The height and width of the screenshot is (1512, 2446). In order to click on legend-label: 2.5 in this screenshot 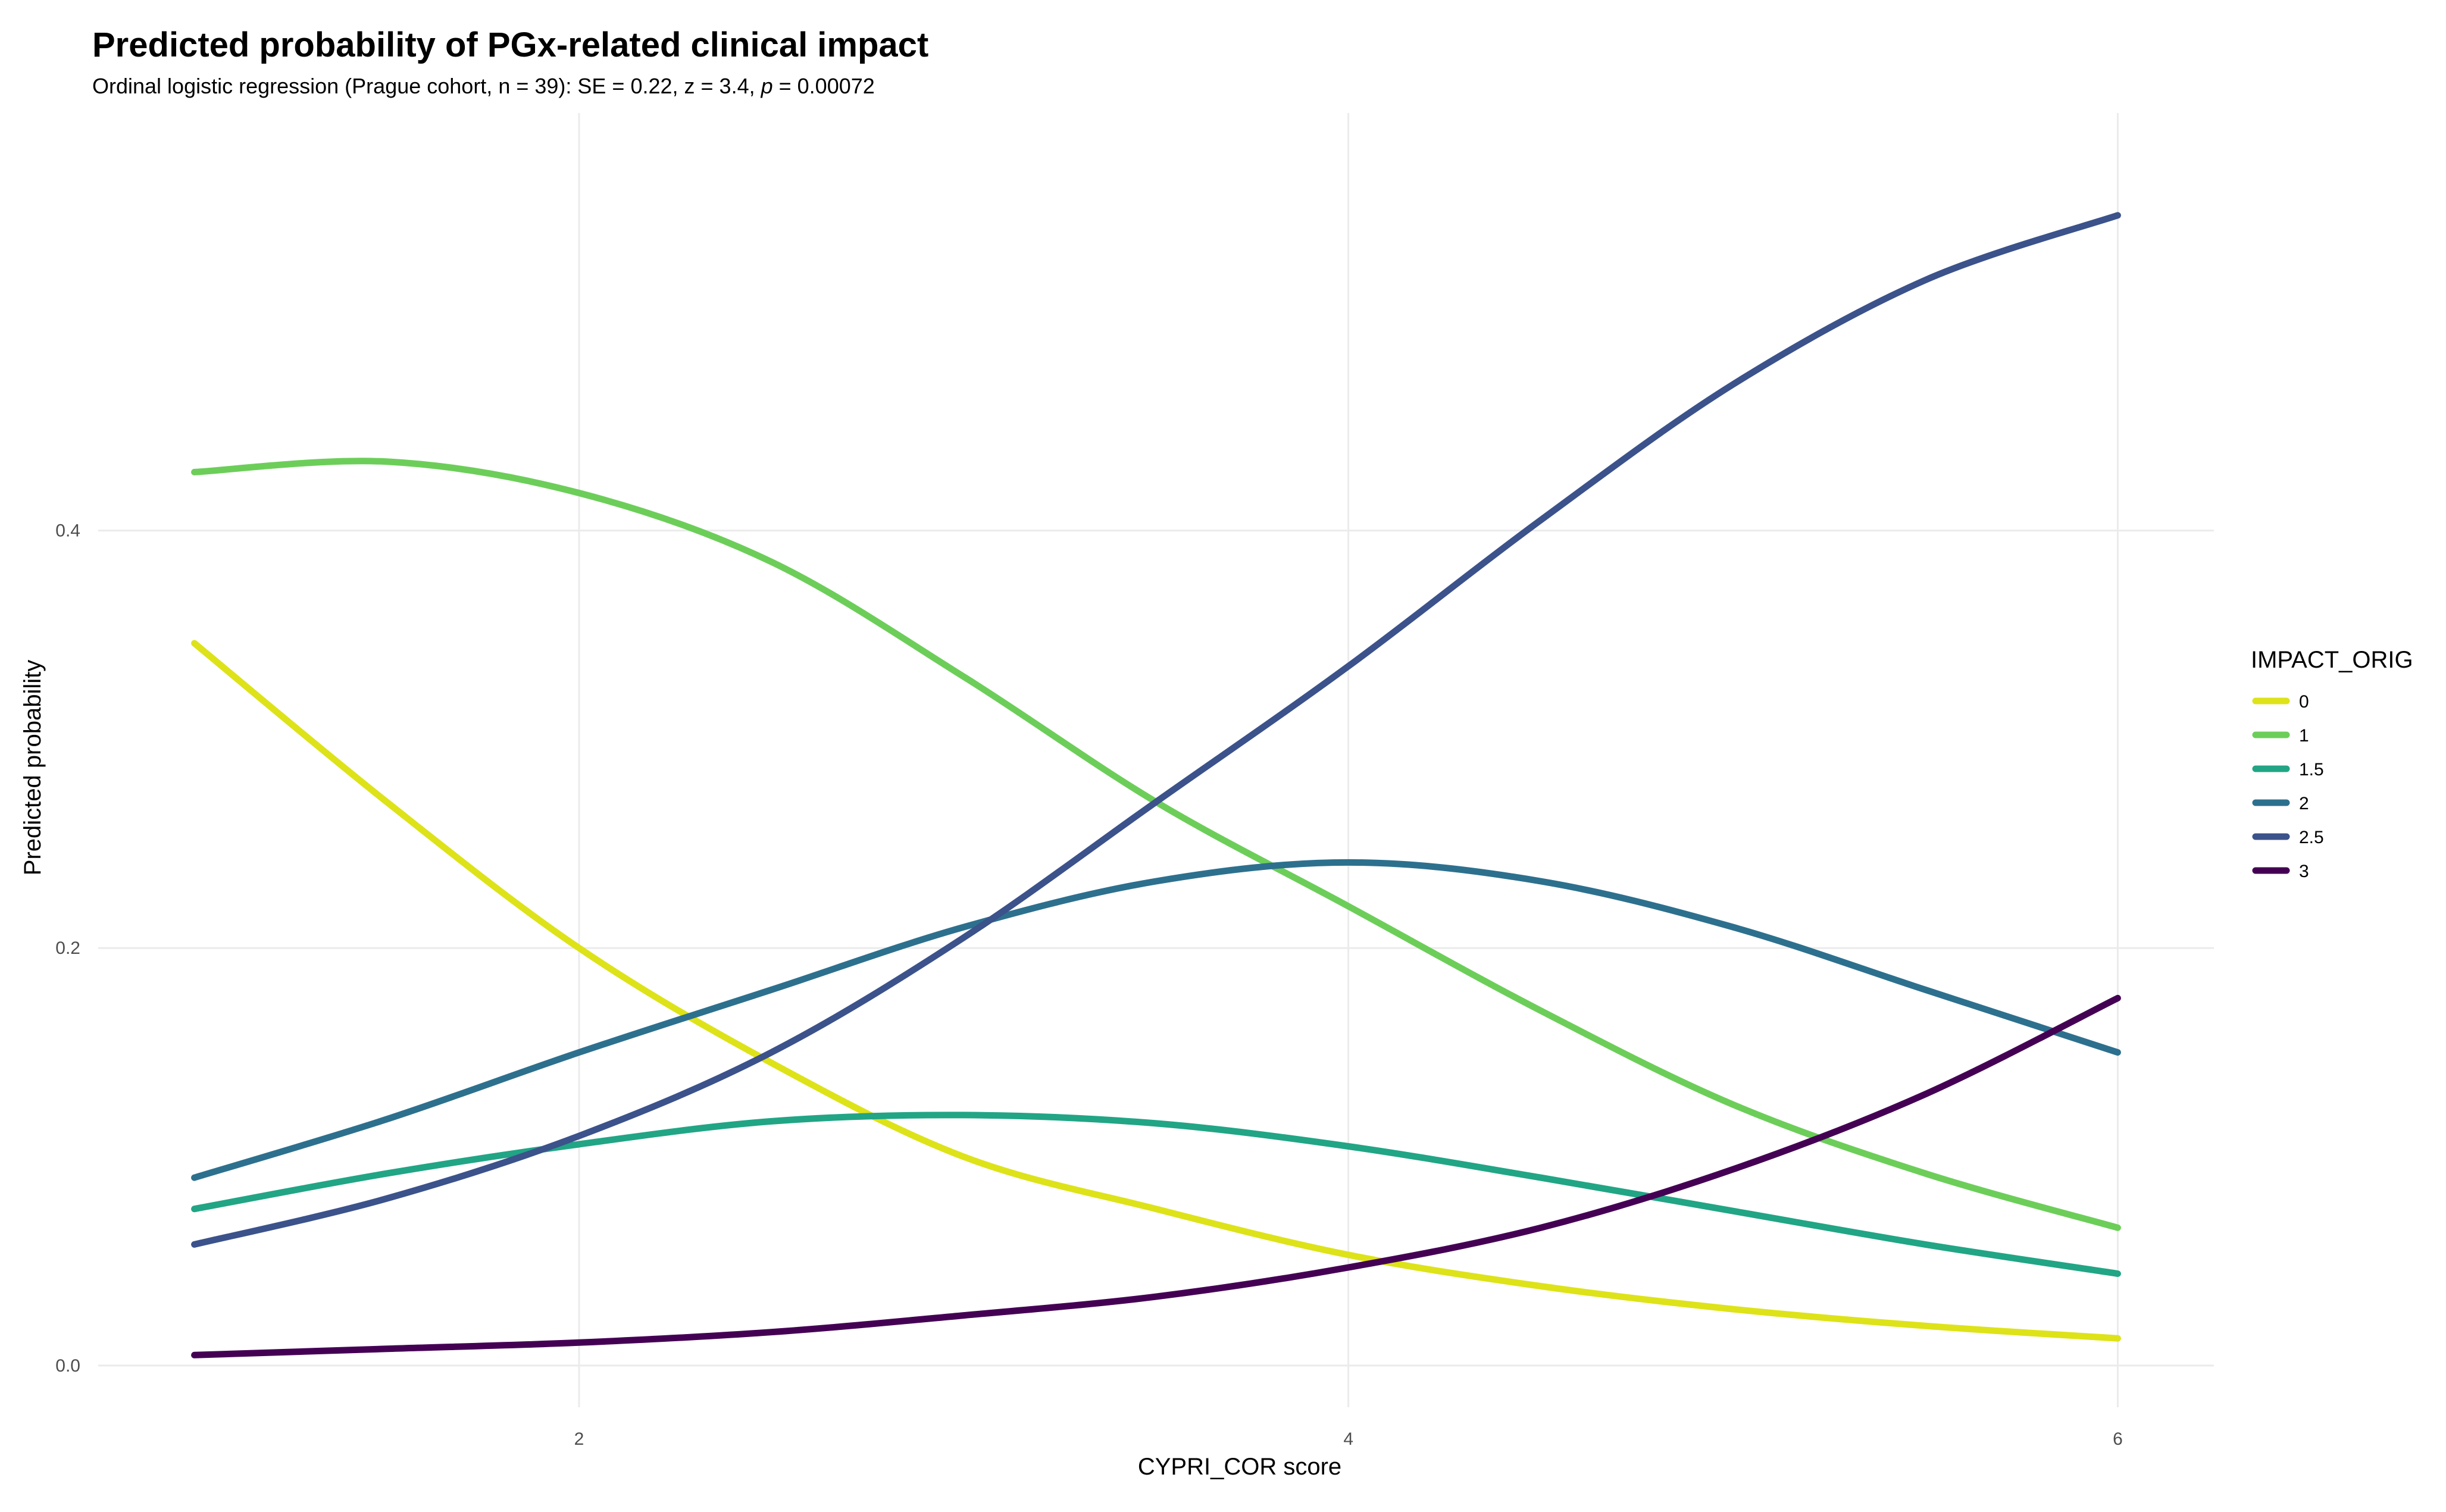, I will do `click(2311, 837)`.